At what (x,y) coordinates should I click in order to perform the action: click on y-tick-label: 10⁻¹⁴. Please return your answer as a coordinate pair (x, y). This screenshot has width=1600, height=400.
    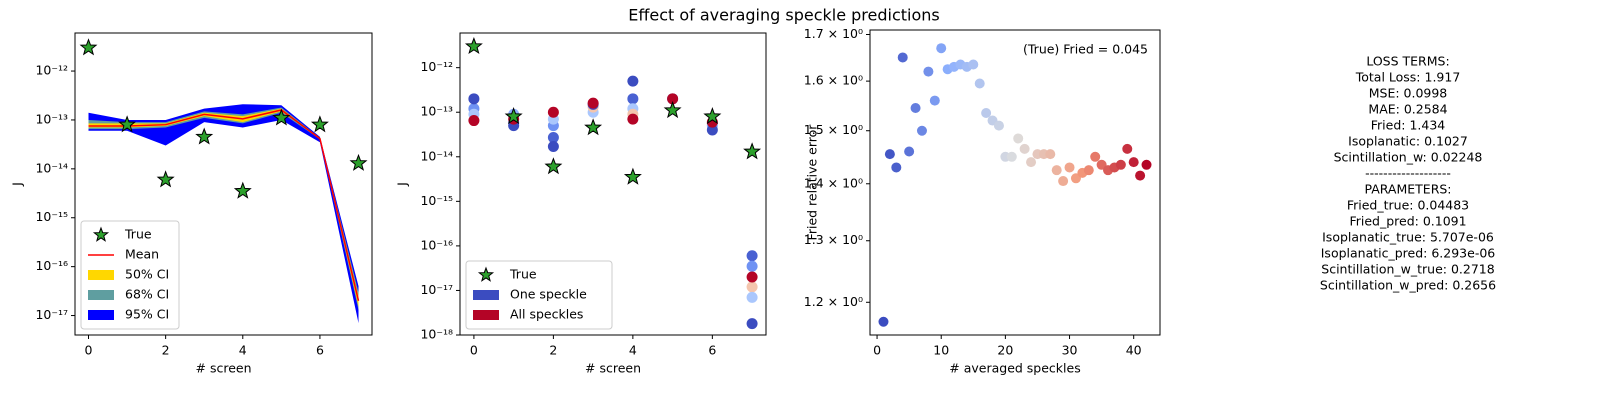
    Looking at the image, I should click on (436, 155).